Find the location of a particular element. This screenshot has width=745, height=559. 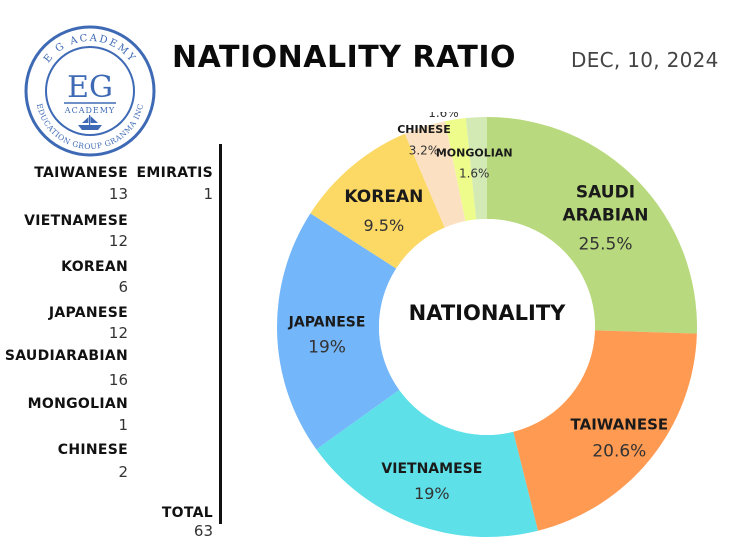

slice-emiratis is located at coordinates (476, 168).